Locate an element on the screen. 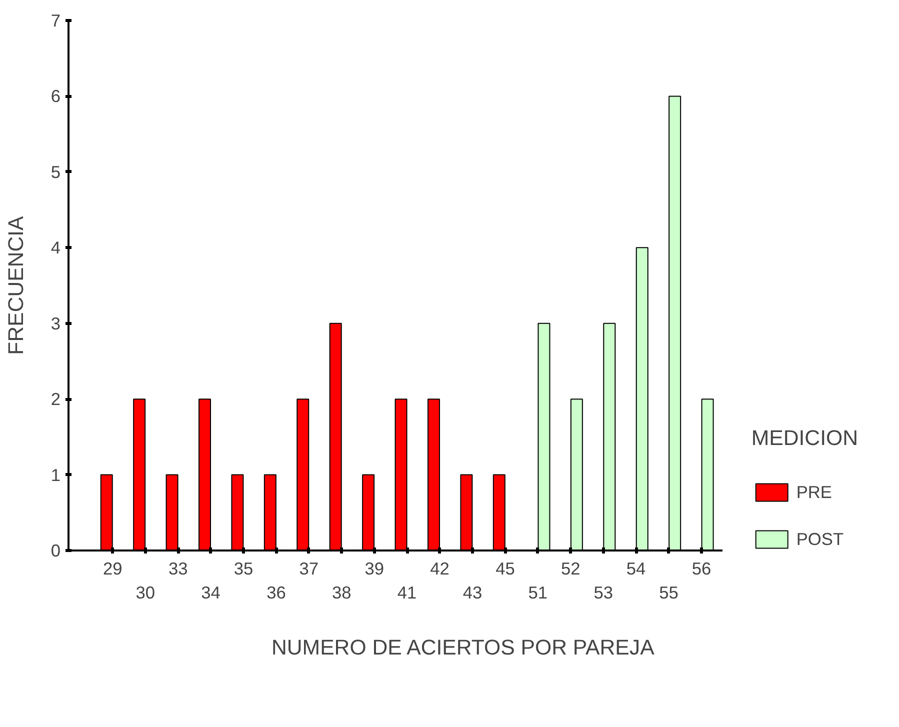 The height and width of the screenshot is (727, 899). x-tick-label: 41 is located at coordinates (407, 592).